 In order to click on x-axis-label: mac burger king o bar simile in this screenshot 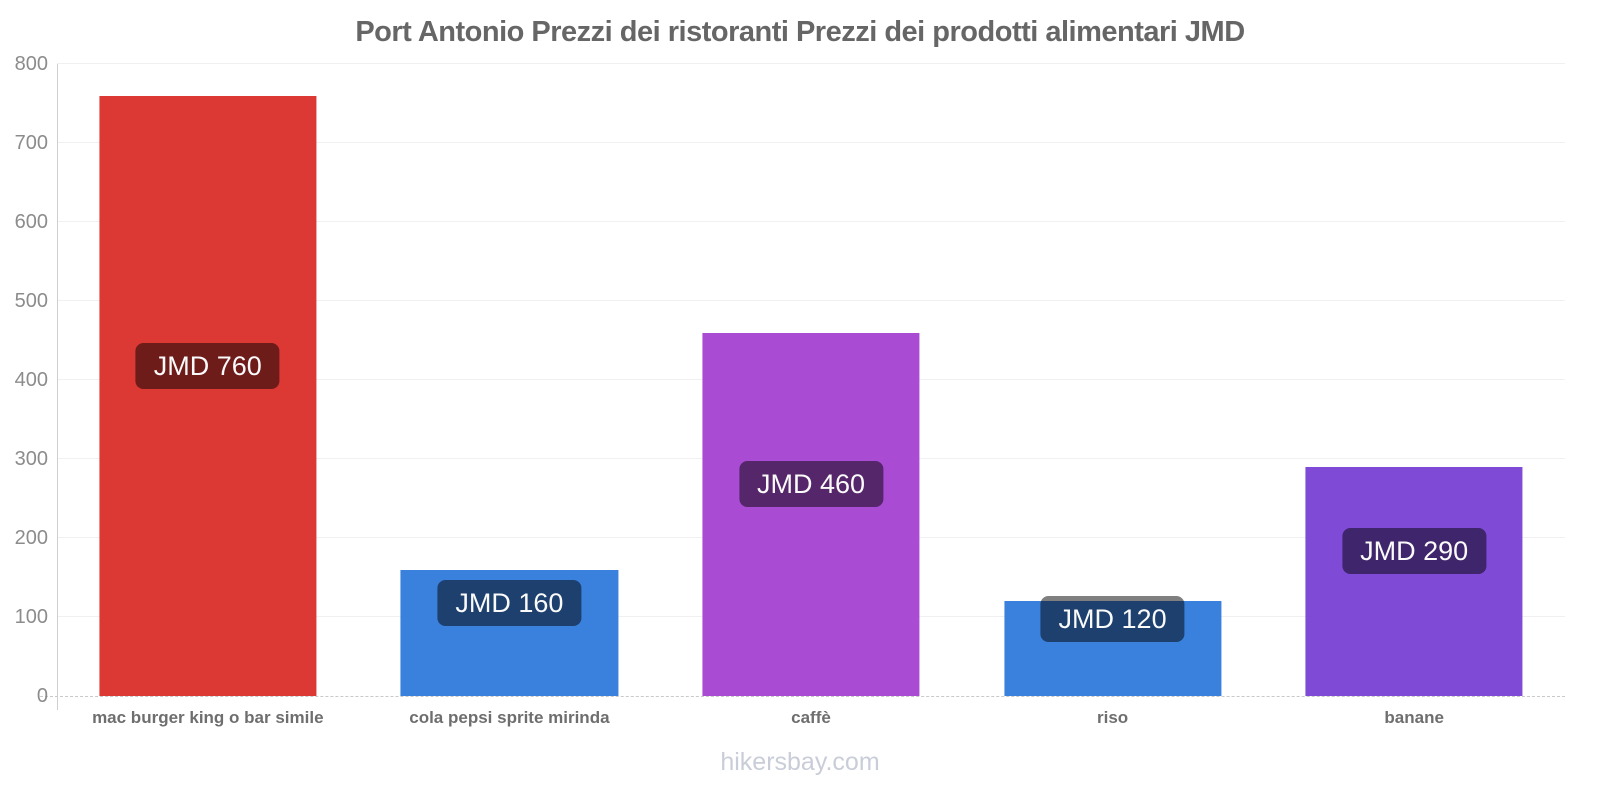, I will do `click(208, 717)`.